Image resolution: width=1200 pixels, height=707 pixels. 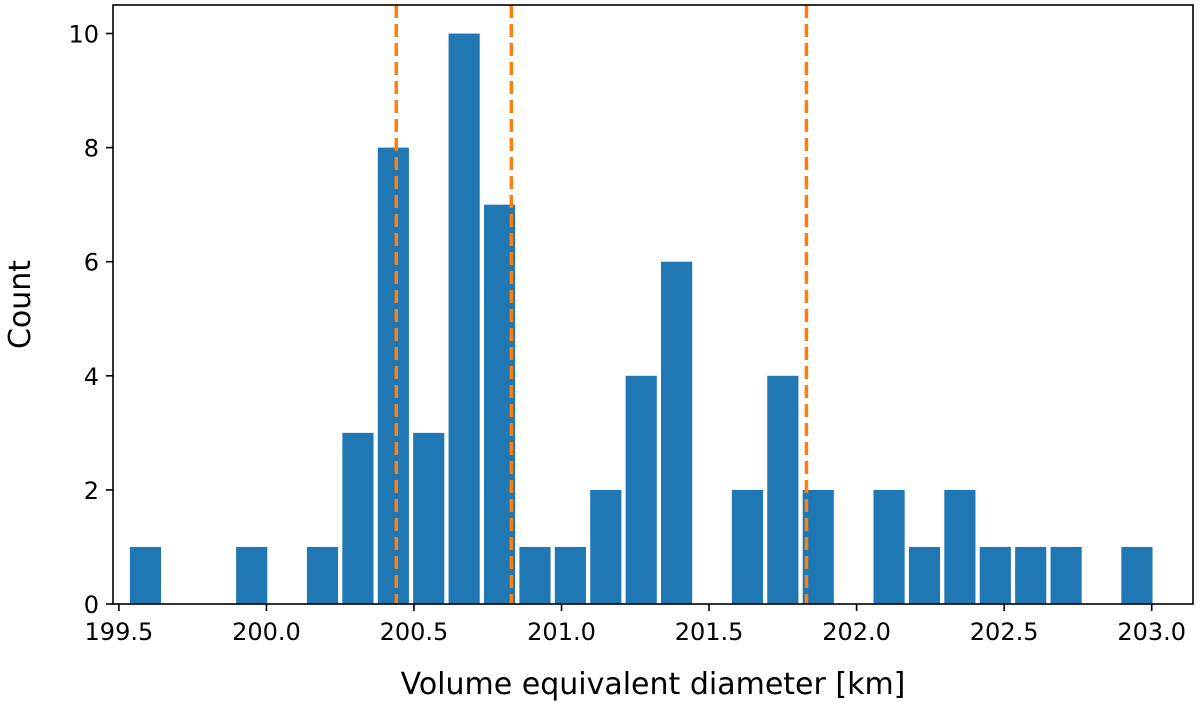 What do you see at coordinates (20, 304) in the screenshot?
I see `y-axis-label: Count` at bounding box center [20, 304].